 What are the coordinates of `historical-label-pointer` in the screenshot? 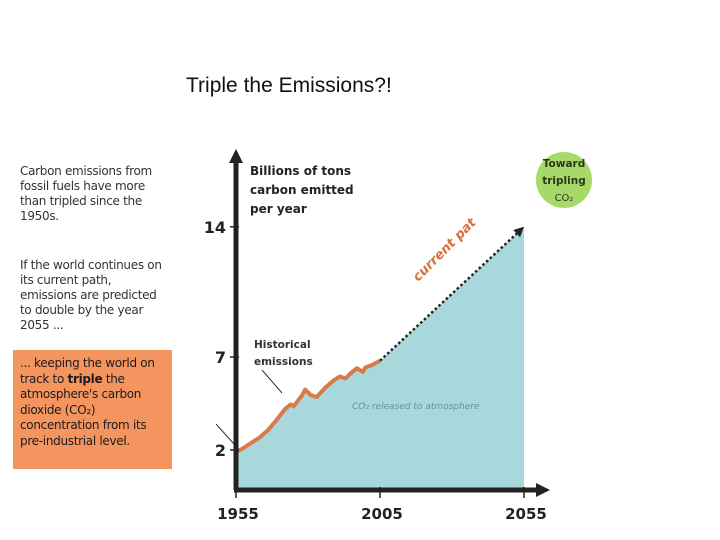 It's located at (272, 381).